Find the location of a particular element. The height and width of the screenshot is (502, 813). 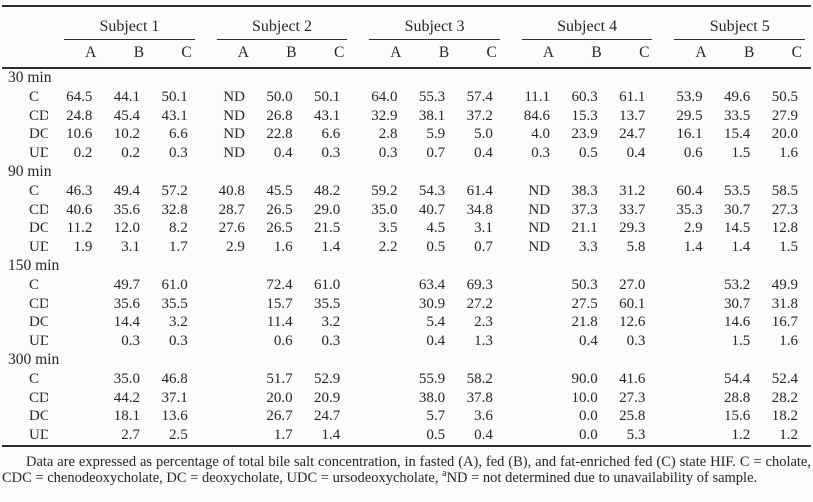

row-label: CDC is located at coordinates (39, 397).